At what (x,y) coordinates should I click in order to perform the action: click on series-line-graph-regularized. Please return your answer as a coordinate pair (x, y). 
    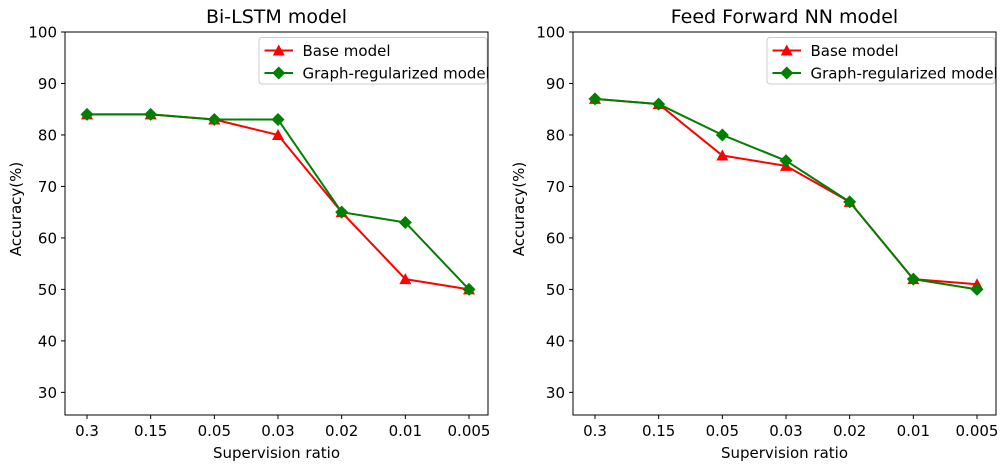
    Looking at the image, I should click on (278, 202).